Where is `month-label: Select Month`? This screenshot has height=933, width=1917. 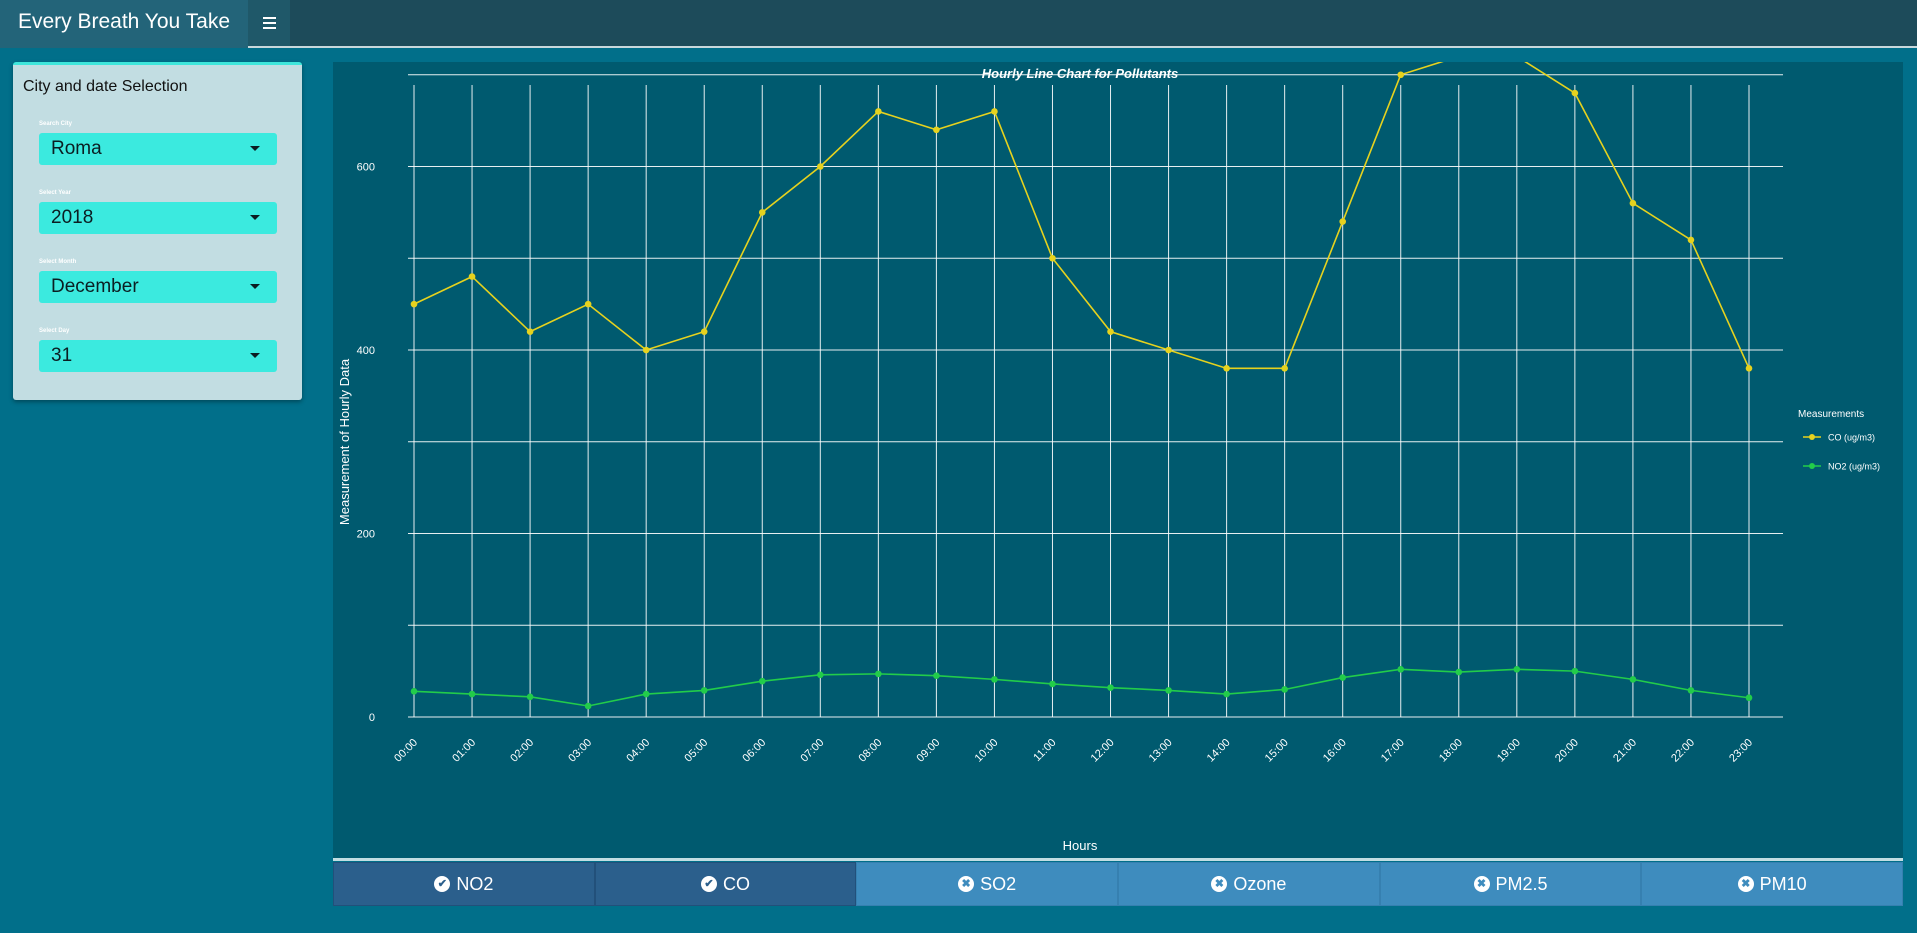
month-label: Select Month is located at coordinates (58, 262).